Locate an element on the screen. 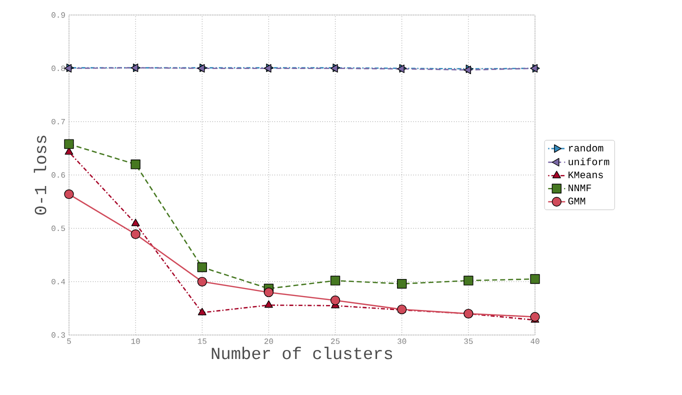 This screenshot has width=682, height=395. y-axis-title: 0-1 loss is located at coordinates (40, 175).